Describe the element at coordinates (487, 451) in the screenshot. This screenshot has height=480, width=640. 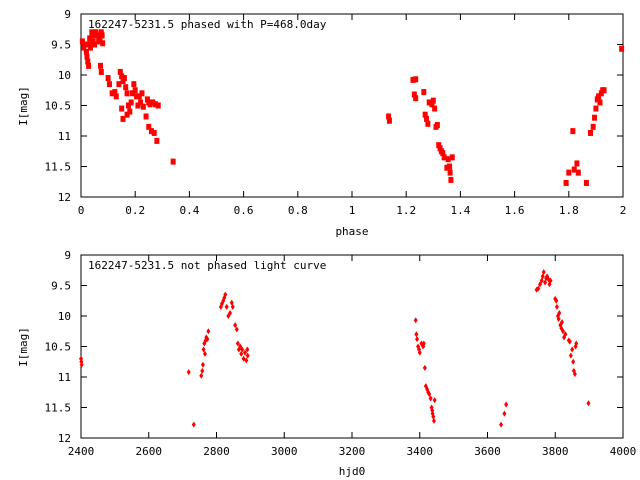
I see `x-tick-label: 3600` at that location.